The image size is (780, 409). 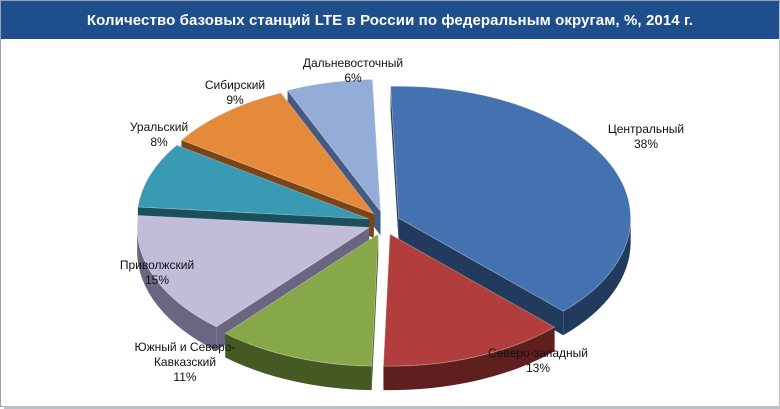 I want to click on pie-label-3: Приволжский 15%, so click(x=157, y=272).